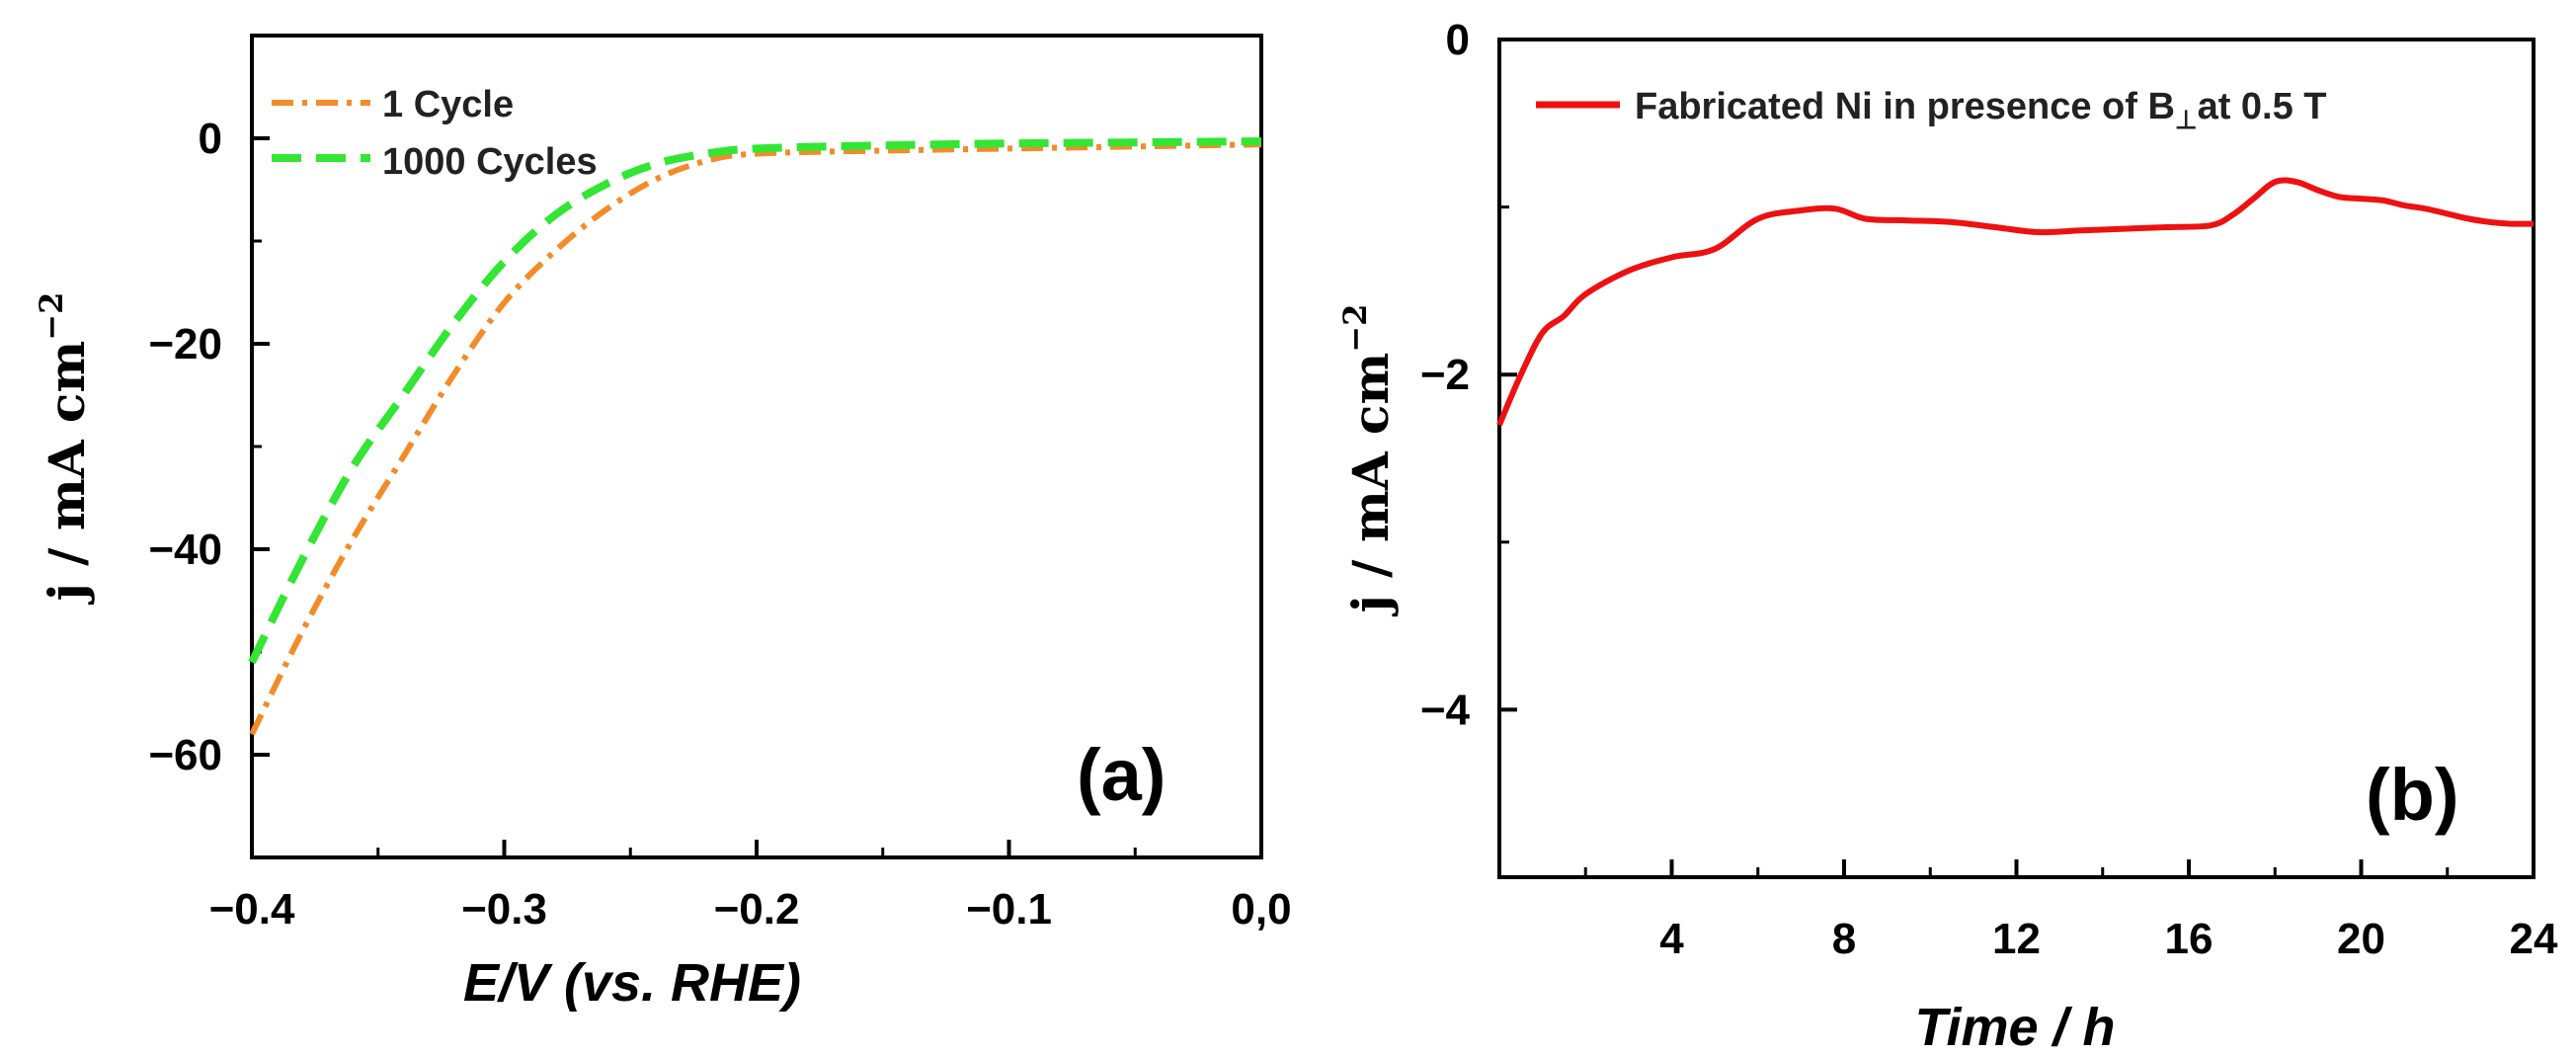 The image size is (2576, 1057). I want to click on panel-a-legend-label-1: 1 Cycle, so click(448, 104).